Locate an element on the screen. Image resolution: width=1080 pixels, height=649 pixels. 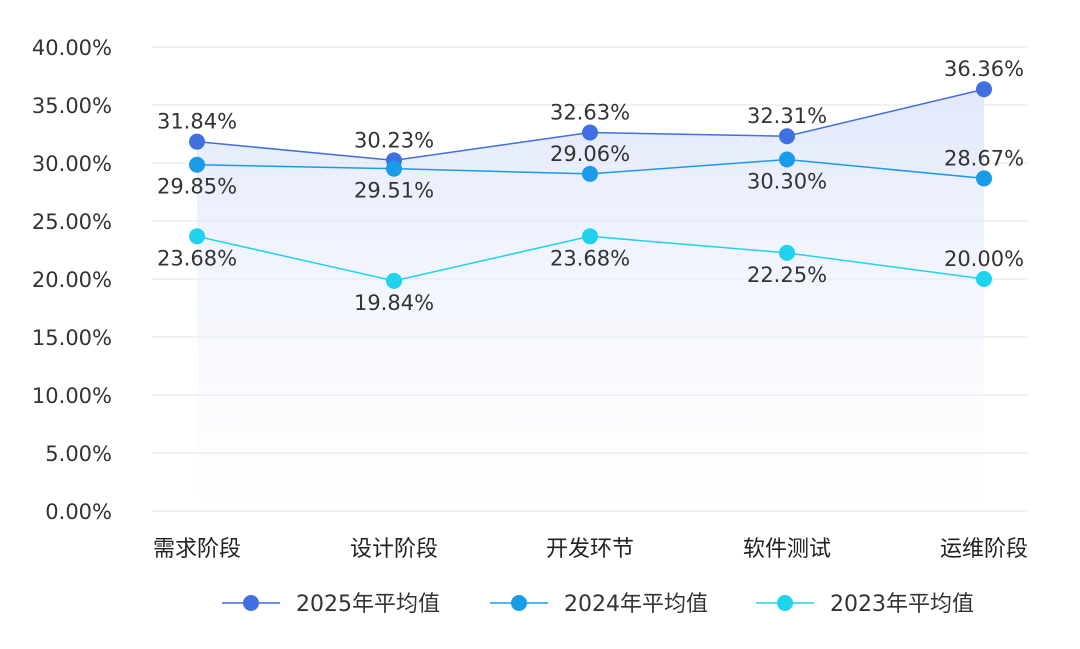
data-label: 29.85% is located at coordinates (197, 187).